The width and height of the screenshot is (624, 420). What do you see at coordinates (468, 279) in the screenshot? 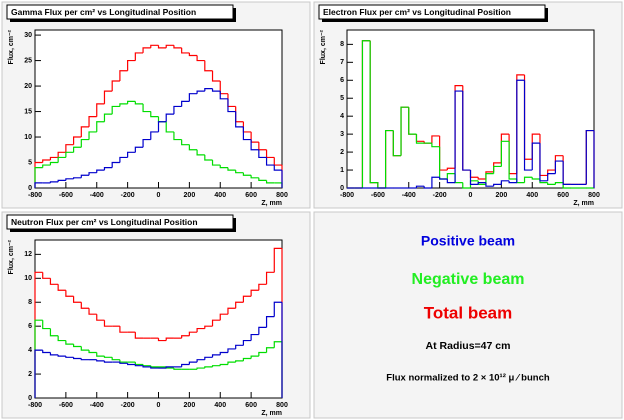
I see `legend-line: Negative beam` at bounding box center [468, 279].